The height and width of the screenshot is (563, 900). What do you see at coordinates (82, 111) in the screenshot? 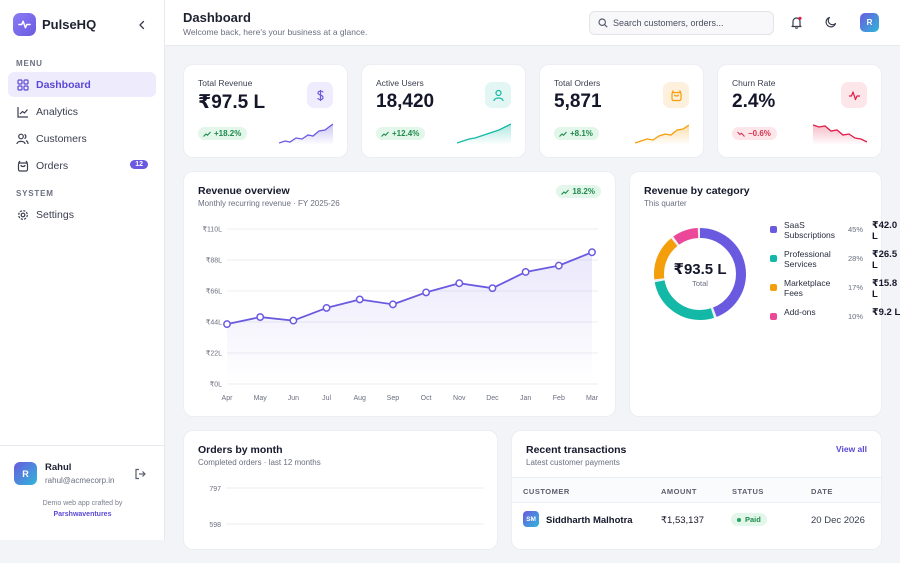
I see `sidebar-item-analytics: Analytics` at bounding box center [82, 111].